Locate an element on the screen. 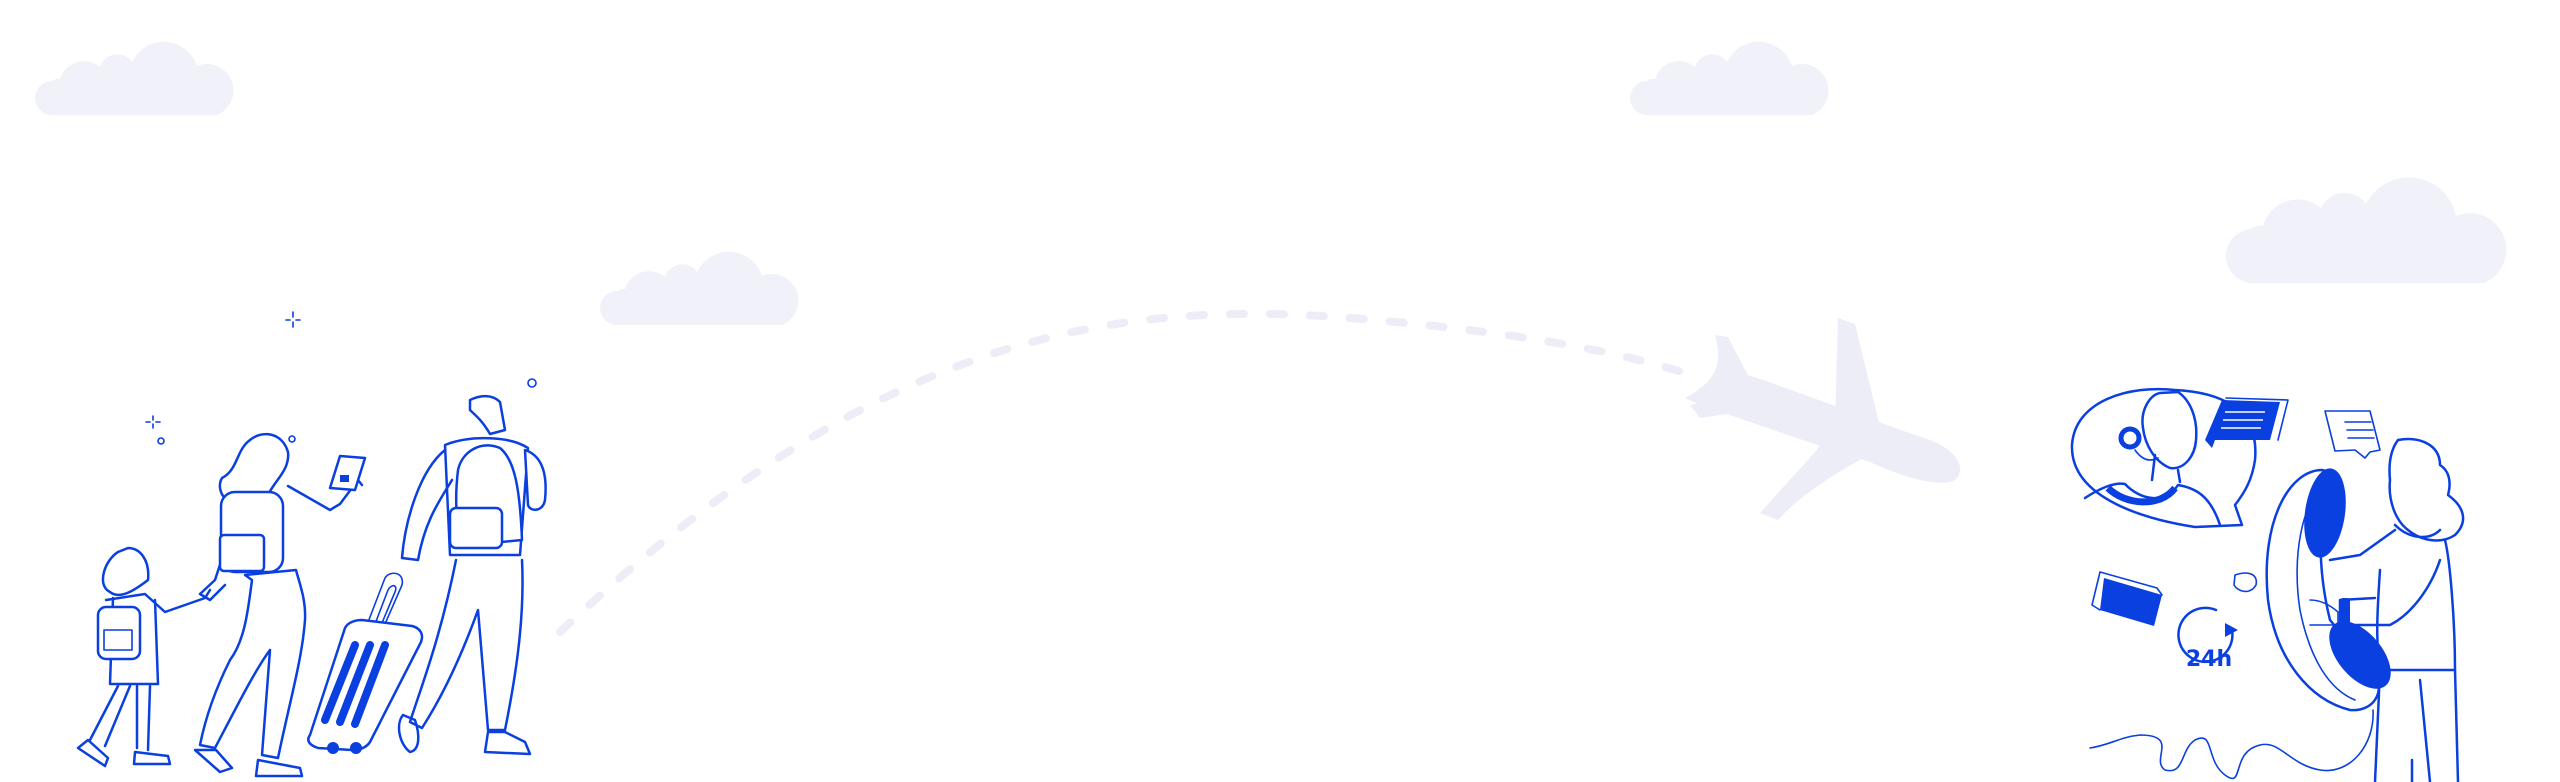 The image size is (2560, 782). mother-figure is located at coordinates (280, 605).